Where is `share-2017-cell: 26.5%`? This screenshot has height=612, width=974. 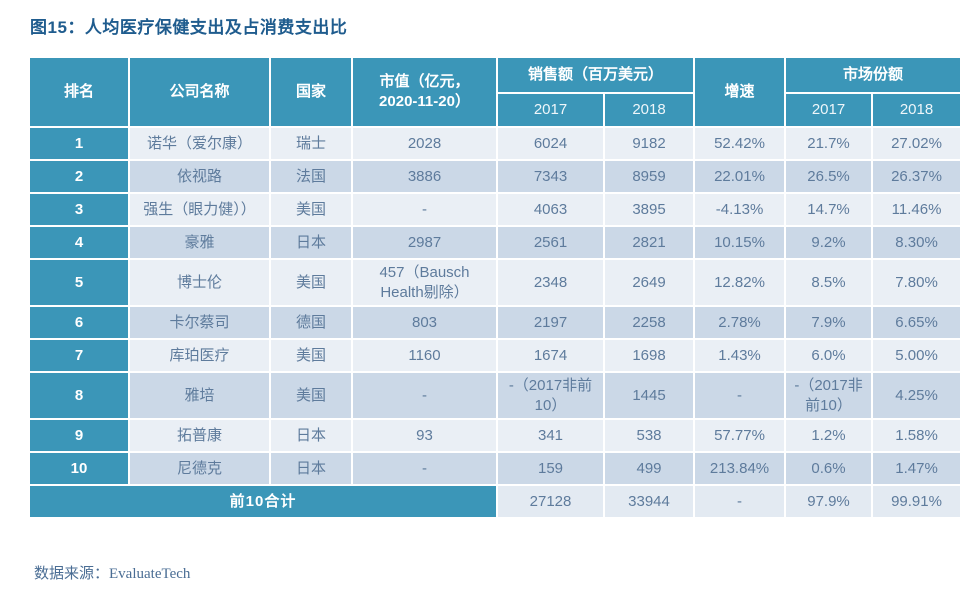
share-2017-cell: 26.5% is located at coordinates (829, 176).